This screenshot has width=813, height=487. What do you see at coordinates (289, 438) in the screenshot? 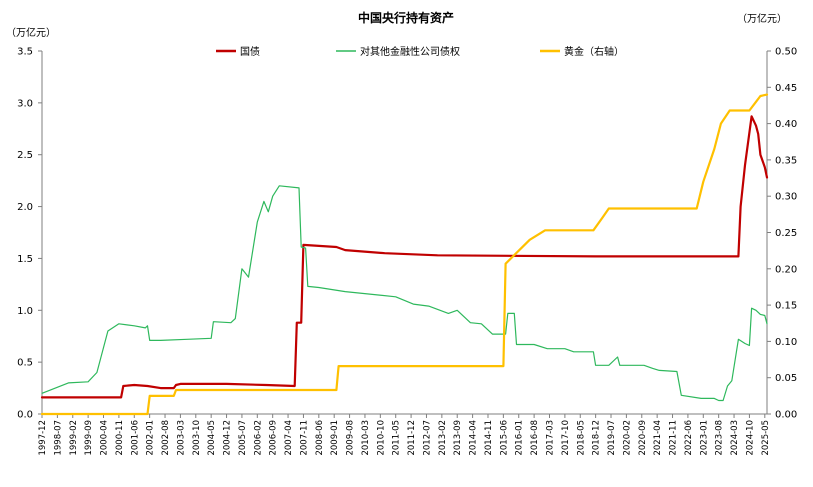
I see `x-tick-label: 2007-04` at bounding box center [289, 438].